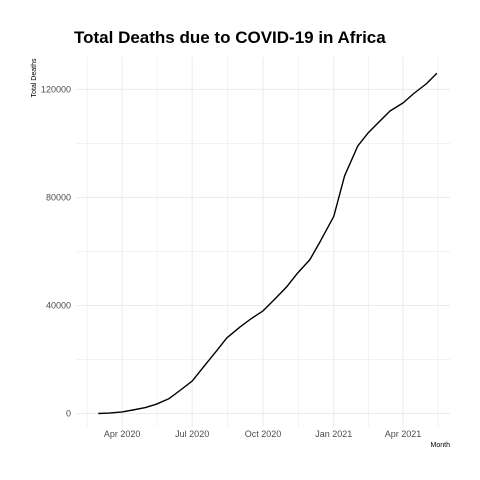 The width and height of the screenshot is (480, 480). I want to click on x-tick-label: Apr 2021, so click(403, 434).